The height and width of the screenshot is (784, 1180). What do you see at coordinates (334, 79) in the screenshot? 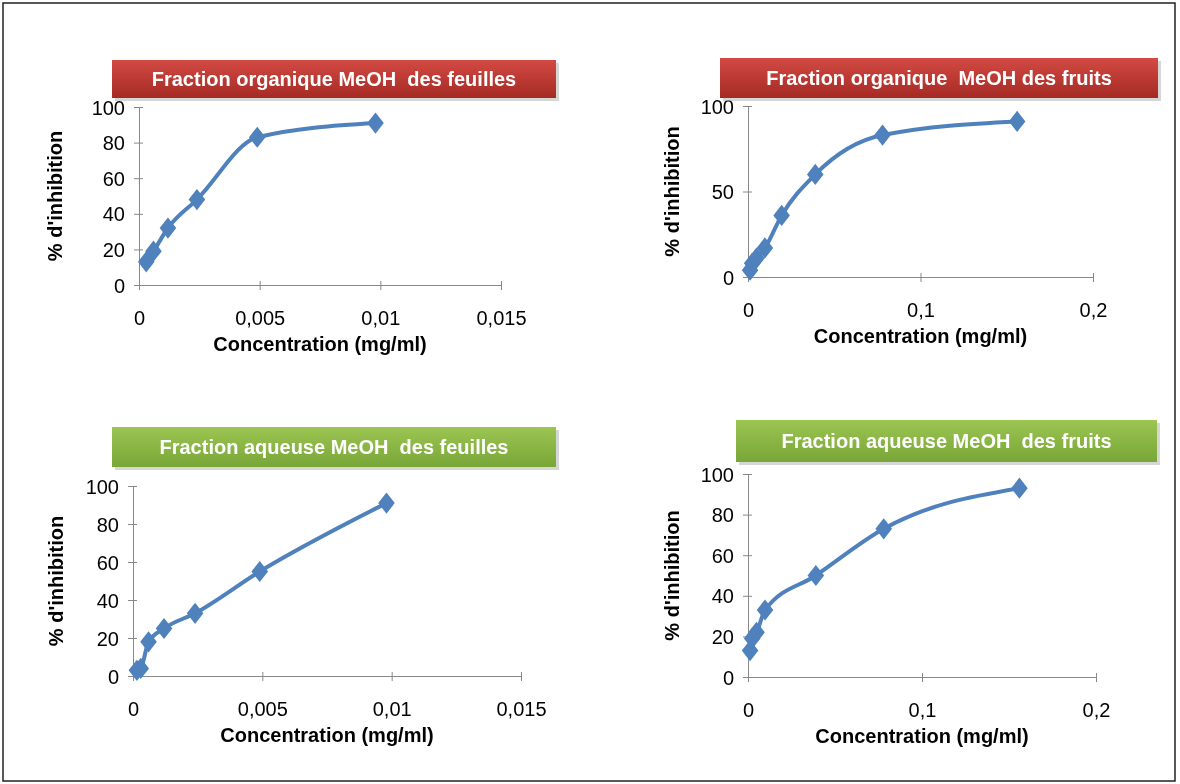
I see `chart-title: Fraction organique MeOH des feuilles` at bounding box center [334, 79].